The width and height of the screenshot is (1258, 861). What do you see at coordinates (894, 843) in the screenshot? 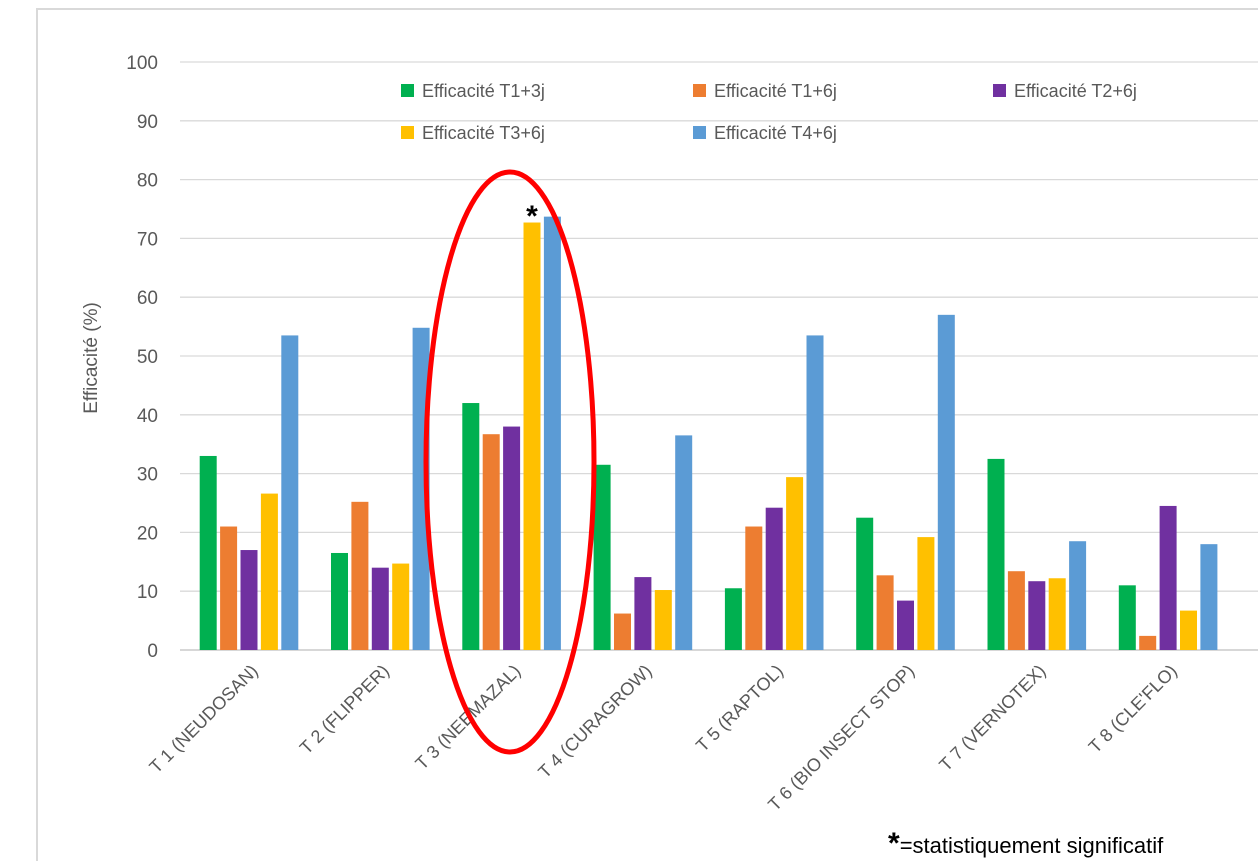
I see `footnote-star: *` at bounding box center [894, 843].